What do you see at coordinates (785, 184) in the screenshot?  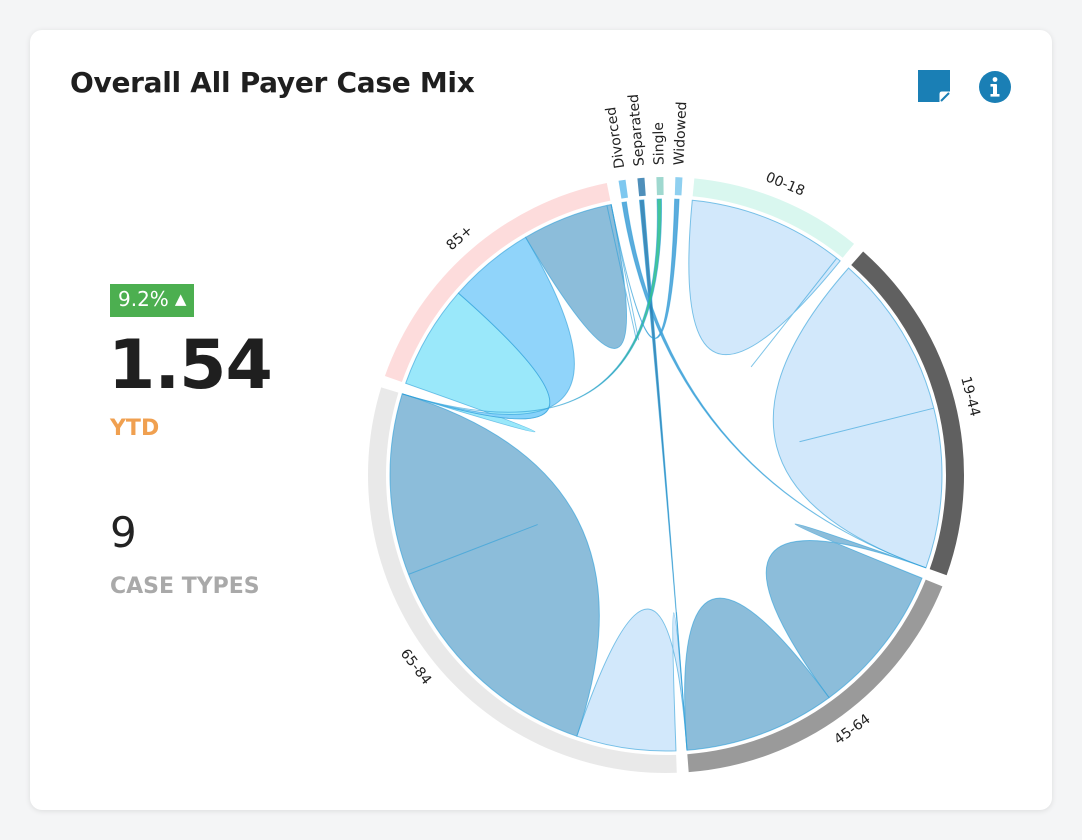 I see `group-label-00-18: 00-18` at bounding box center [785, 184].